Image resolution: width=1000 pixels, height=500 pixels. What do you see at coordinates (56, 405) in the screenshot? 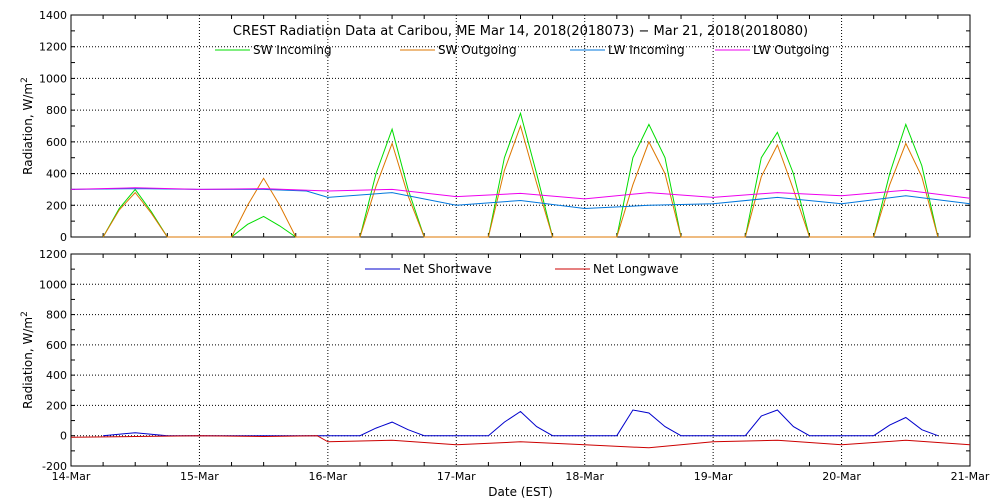
I see `panel-2-y-tick-label: 200` at bounding box center [56, 405].